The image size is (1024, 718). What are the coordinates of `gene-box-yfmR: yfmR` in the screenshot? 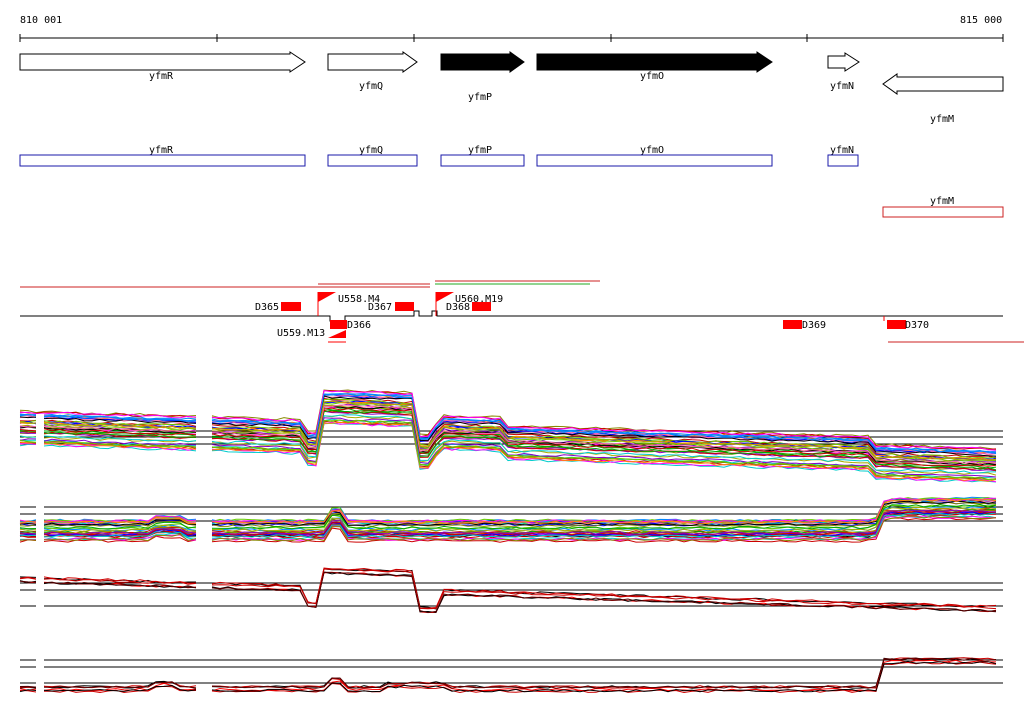 It's located at (162, 156).